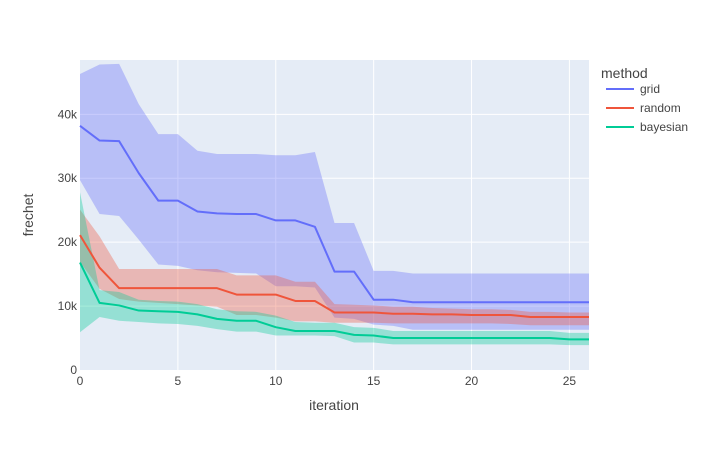 Image resolution: width=710 pixels, height=450 pixels. I want to click on legend: method grid random bayesian, so click(644, 99).